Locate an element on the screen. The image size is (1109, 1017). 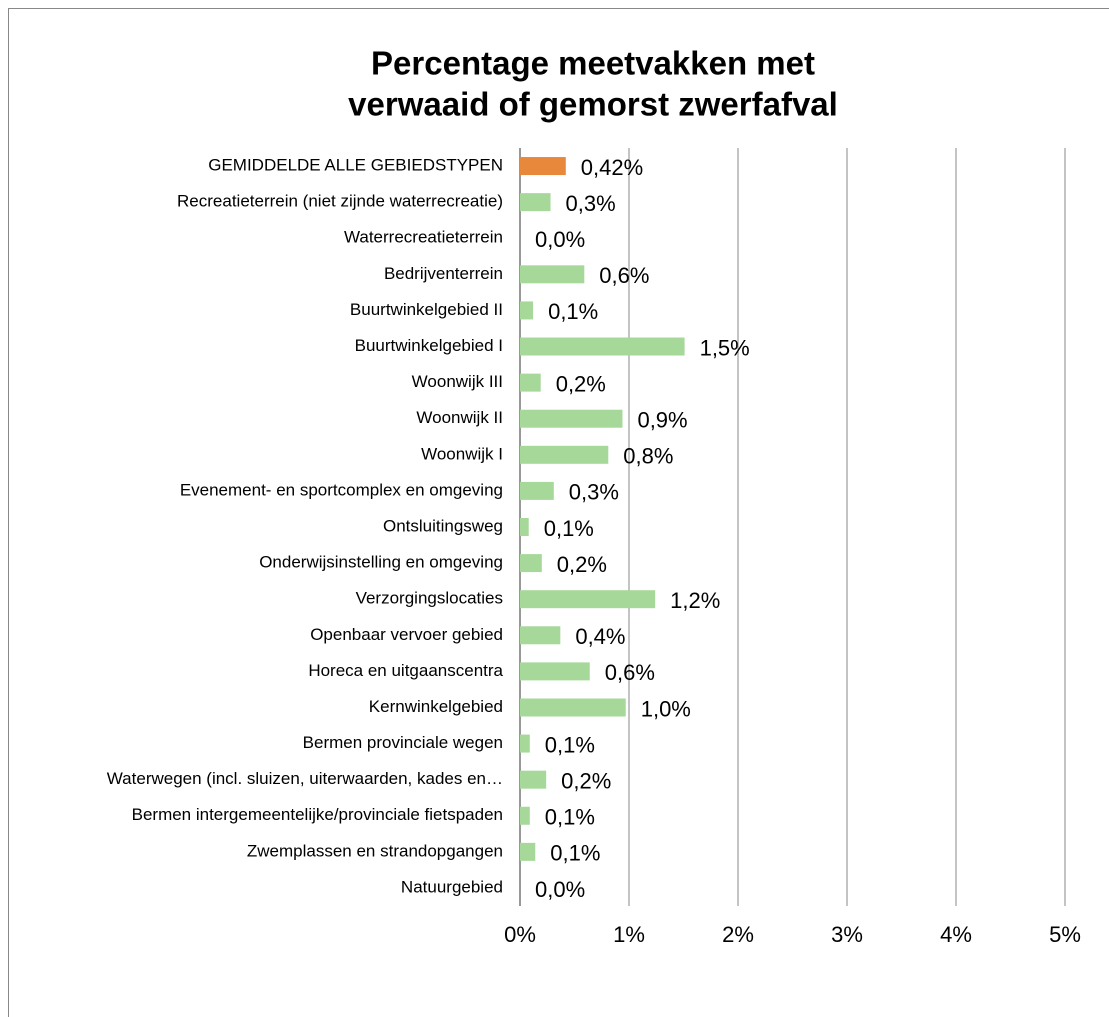
x-tick-label: 4% is located at coordinates (956, 934).